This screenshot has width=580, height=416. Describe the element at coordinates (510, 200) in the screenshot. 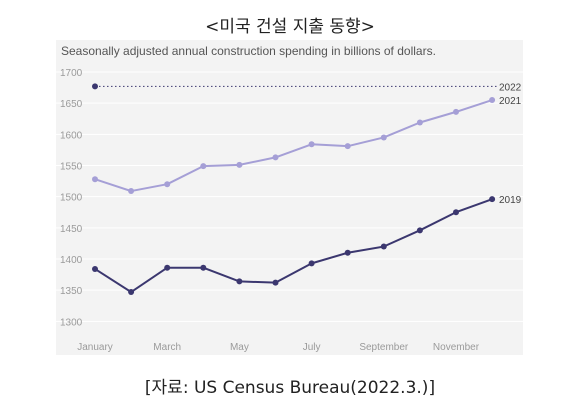

I see `series-label-2019: 2019` at that location.